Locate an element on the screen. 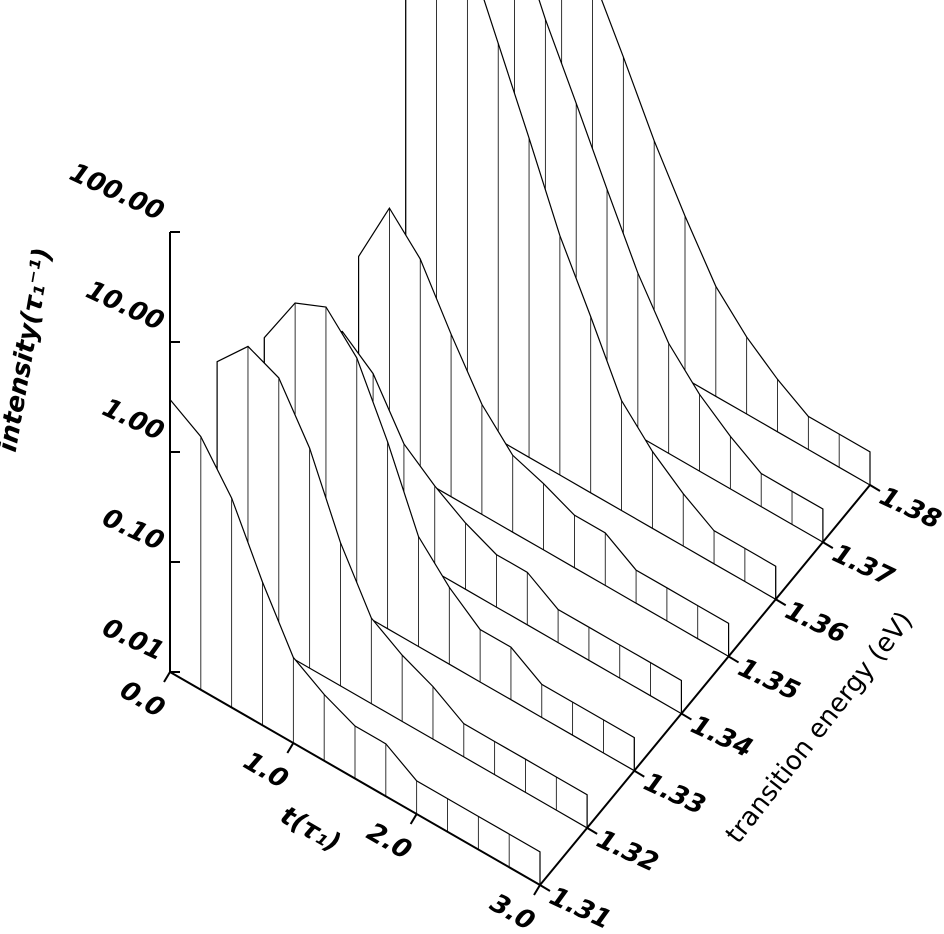 Image resolution: width=944 pixels, height=934 pixels. y-tick-label: 1.32 is located at coordinates (627, 851).